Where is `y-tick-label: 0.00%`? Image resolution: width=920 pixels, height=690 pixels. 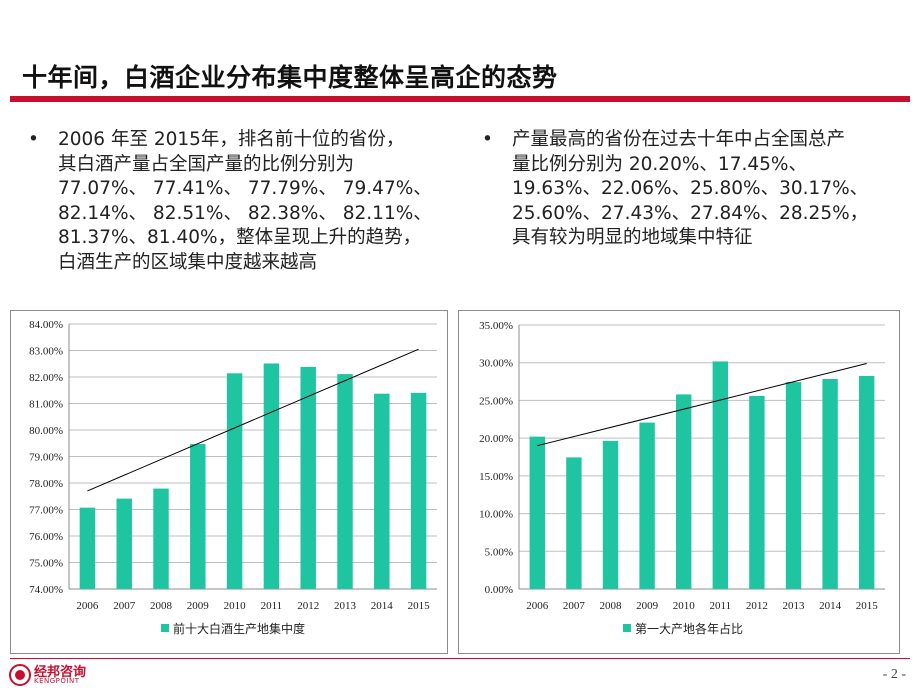
y-tick-label: 0.00% is located at coordinates (499, 590).